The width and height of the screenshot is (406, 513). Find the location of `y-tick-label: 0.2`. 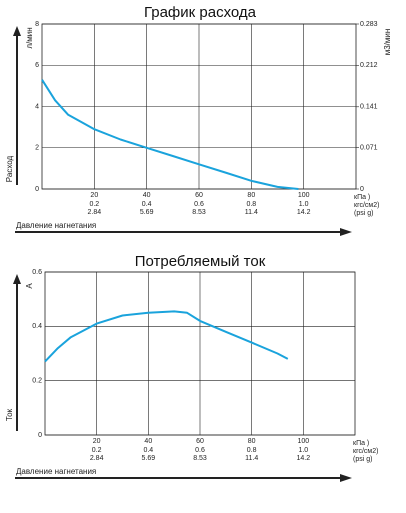

y-tick-label: 0.2 is located at coordinates (37, 381).